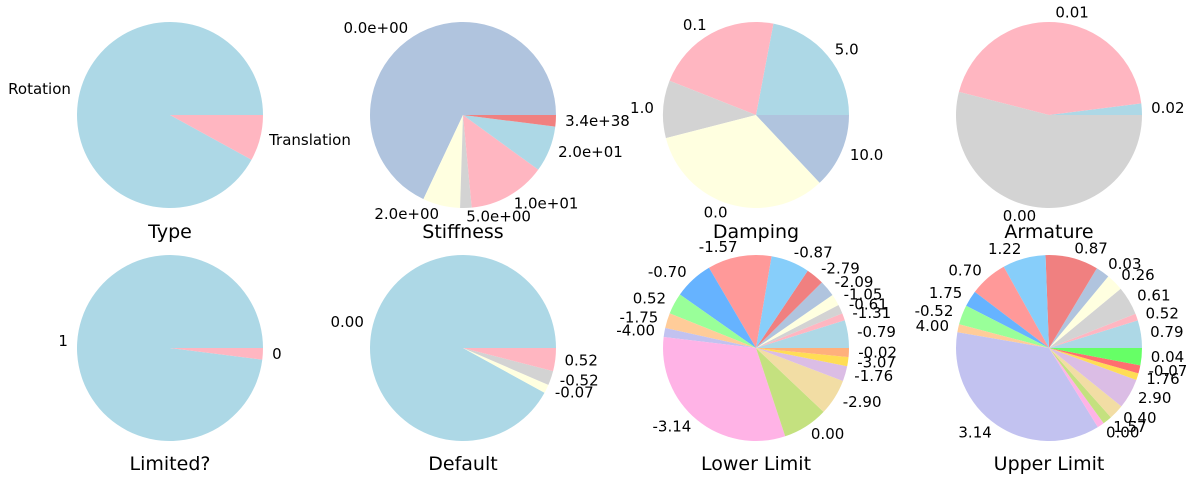  Describe the element at coordinates (671, 427) in the screenshot. I see `slice-label-lower-limit-12: -3.14` at that location.